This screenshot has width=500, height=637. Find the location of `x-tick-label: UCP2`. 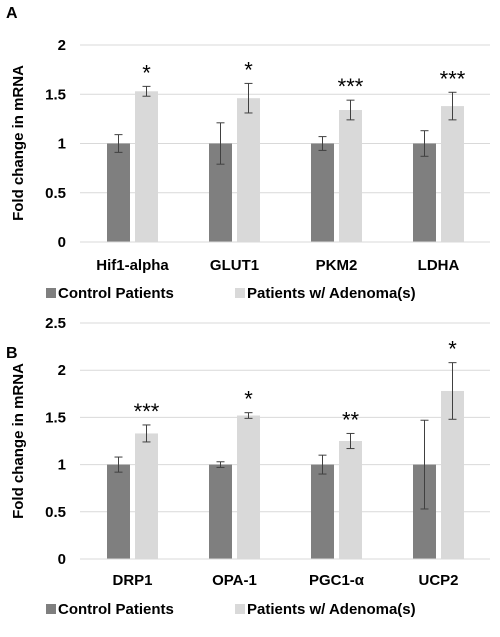

x-tick-label: UCP2 is located at coordinates (438, 580).